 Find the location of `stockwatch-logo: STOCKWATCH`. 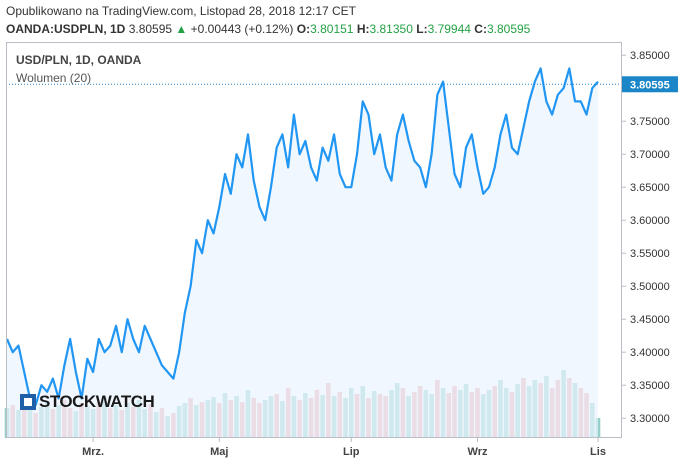

stockwatch-logo: STOCKWATCH is located at coordinates (87, 402).